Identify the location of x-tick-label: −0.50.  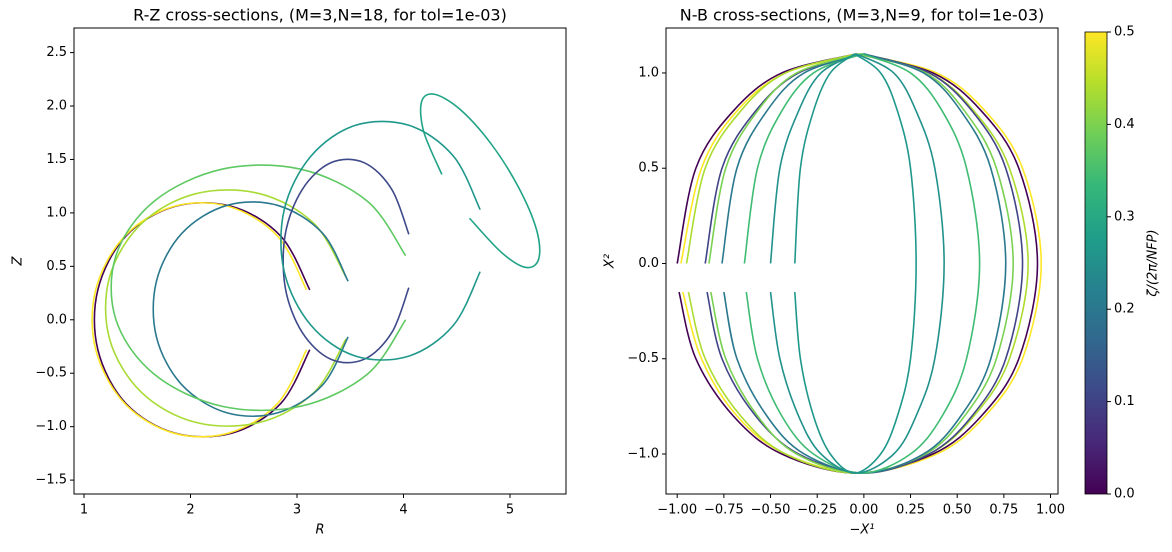
(771, 510).